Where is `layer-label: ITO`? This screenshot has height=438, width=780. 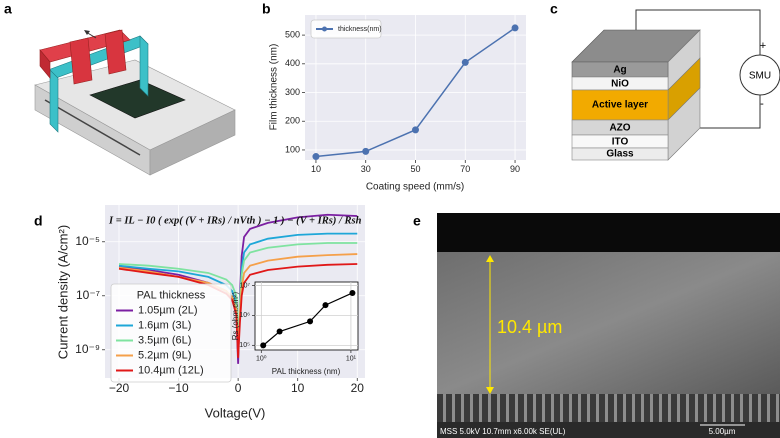 layer-label: ITO is located at coordinates (620, 142).